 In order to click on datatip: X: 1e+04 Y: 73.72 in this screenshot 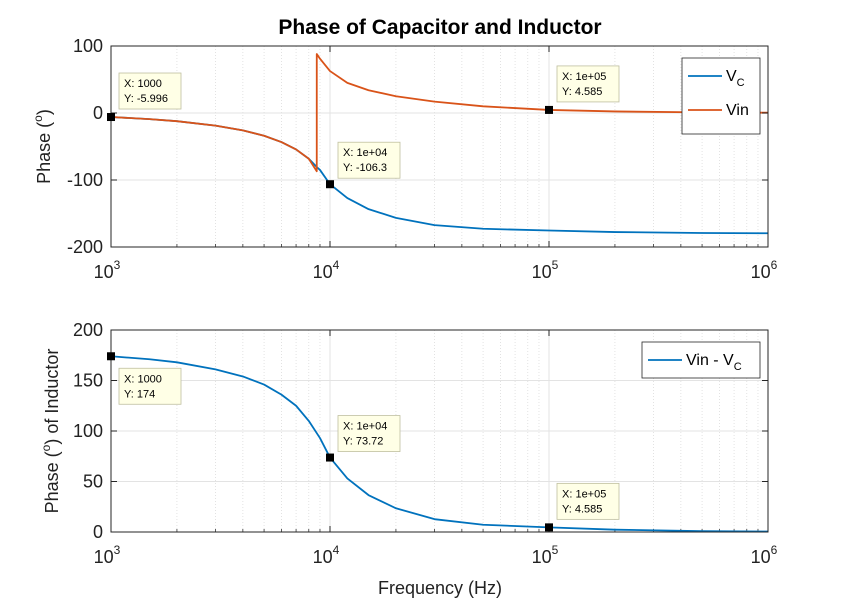, I will do `click(363, 438)`.